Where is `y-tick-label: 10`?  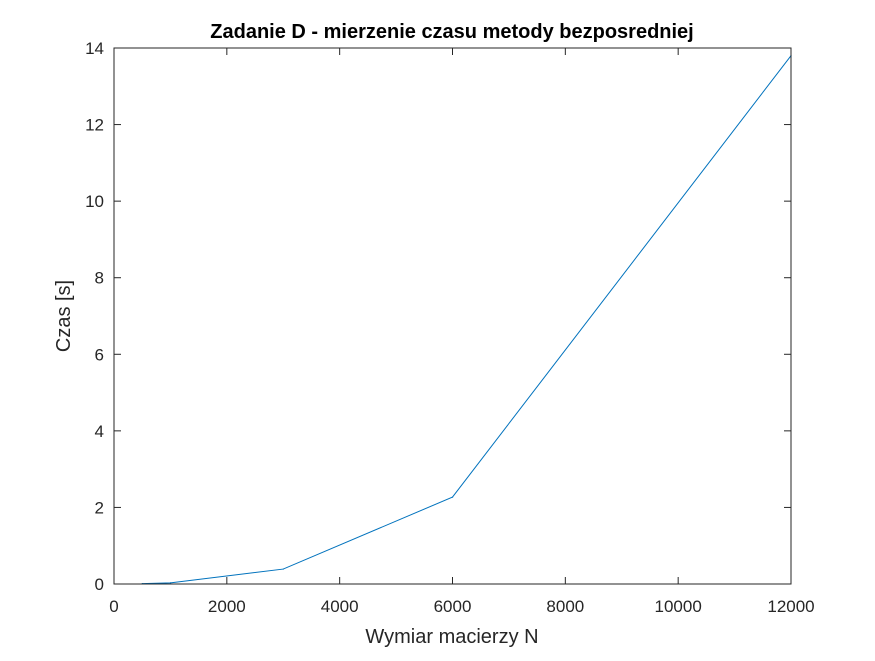 y-tick-label: 10 is located at coordinates (94, 201).